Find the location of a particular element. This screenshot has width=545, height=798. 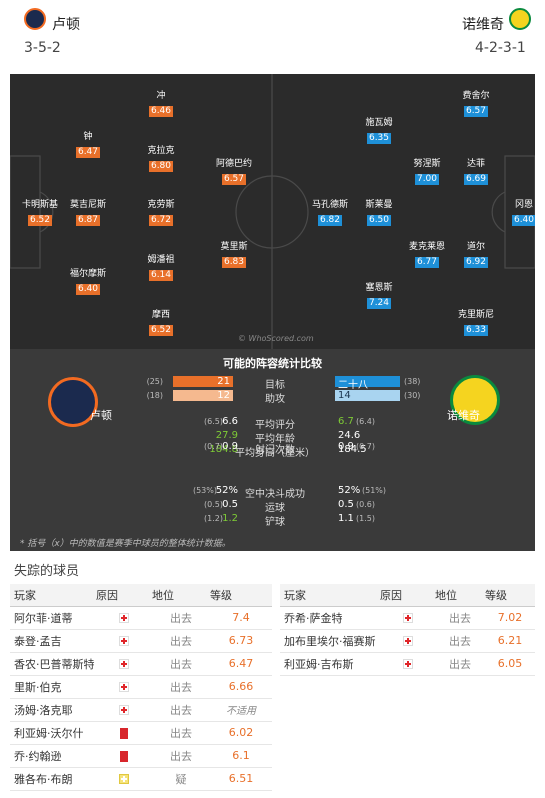

stat-away-value: 1.1 is located at coordinates (346, 518).